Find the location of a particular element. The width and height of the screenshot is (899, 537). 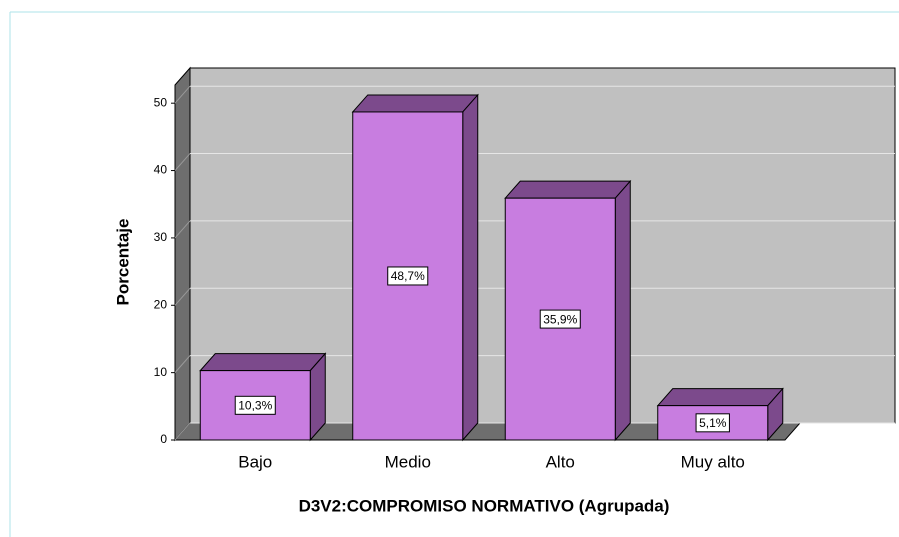

bar is located at coordinates (560, 319).